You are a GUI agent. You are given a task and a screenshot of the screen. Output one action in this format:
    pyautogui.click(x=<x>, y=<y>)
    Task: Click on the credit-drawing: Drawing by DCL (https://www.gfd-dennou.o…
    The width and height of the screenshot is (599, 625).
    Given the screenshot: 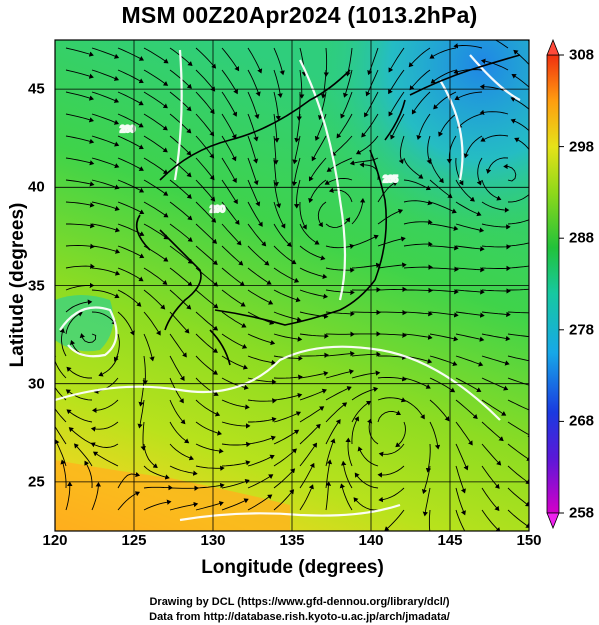 What is the action you would take?
    pyautogui.click(x=299, y=602)
    